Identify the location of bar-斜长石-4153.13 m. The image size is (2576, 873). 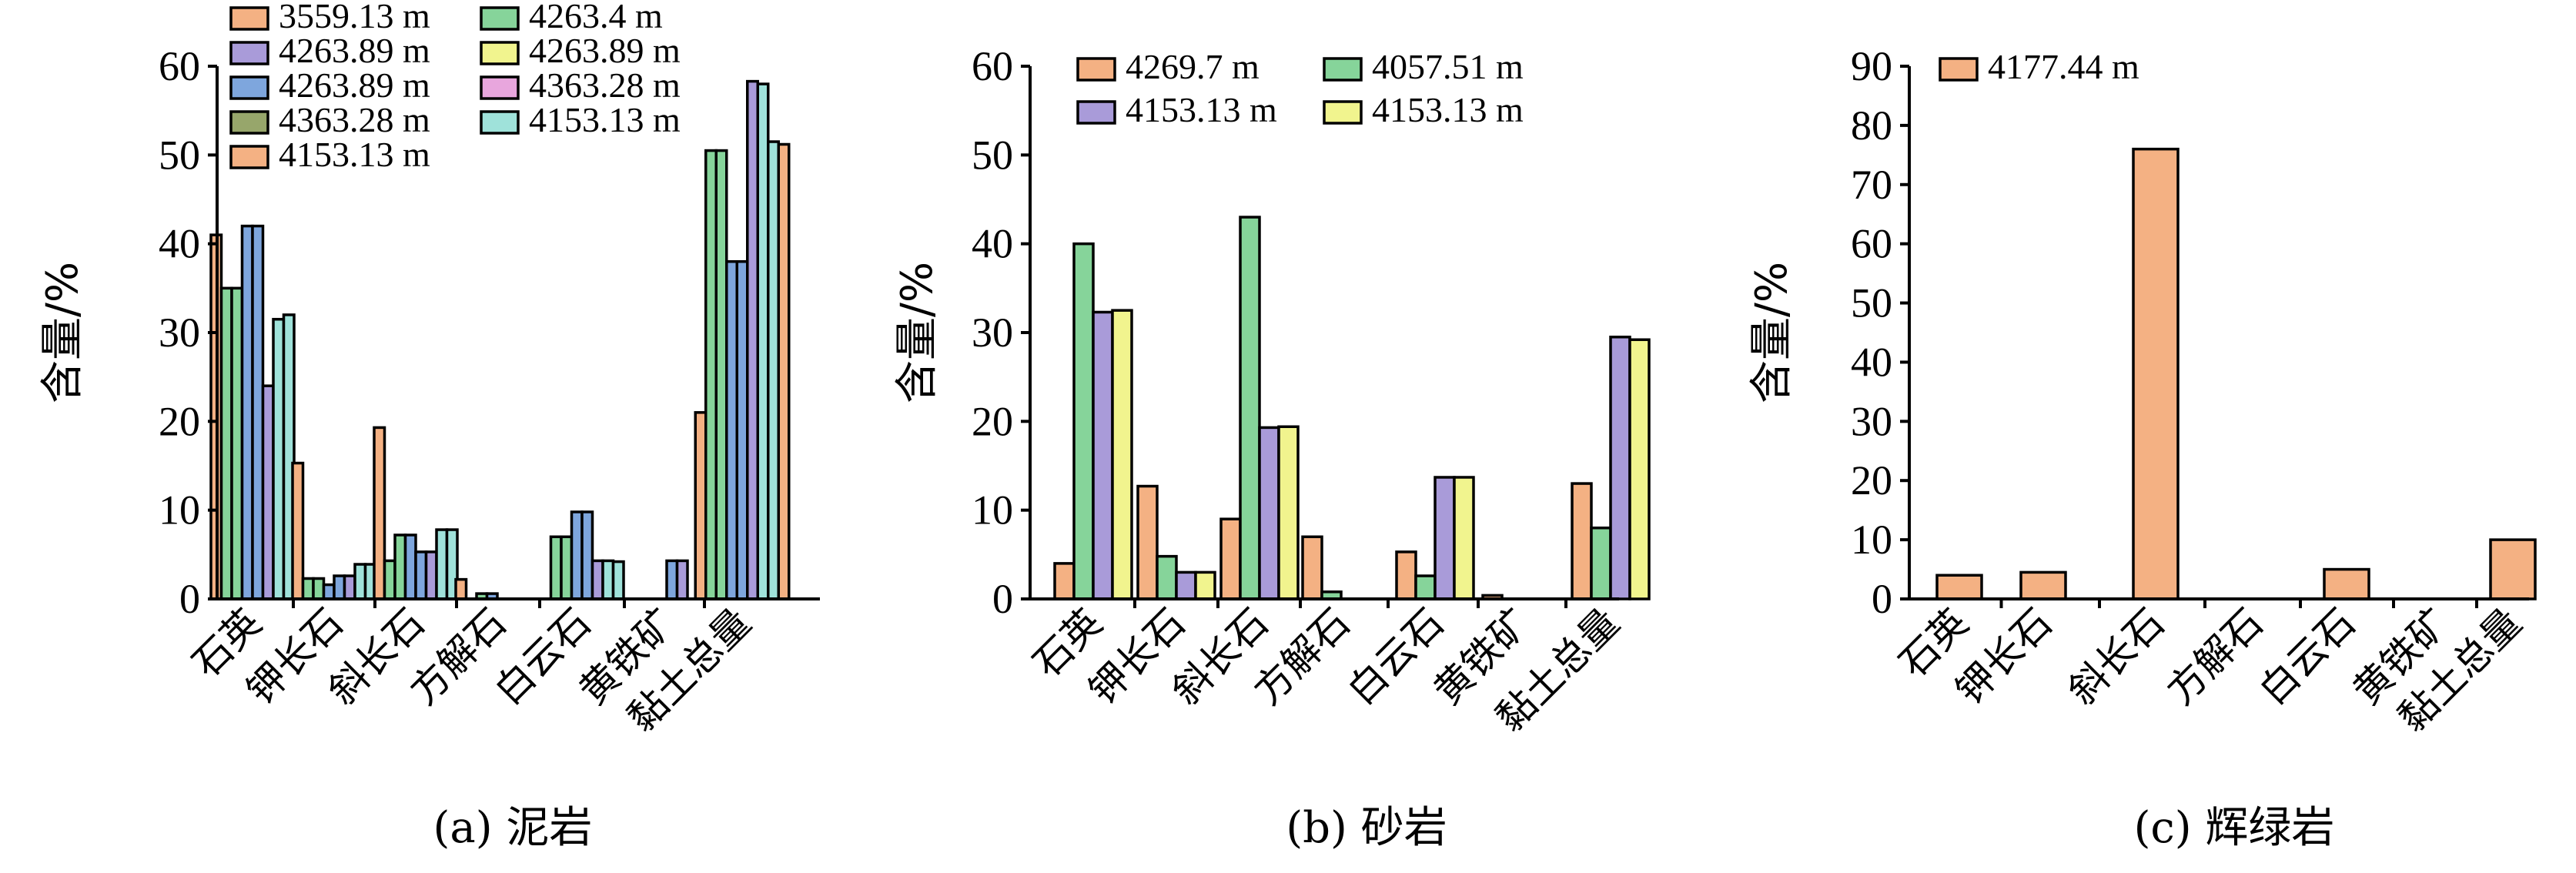
(1269, 513).